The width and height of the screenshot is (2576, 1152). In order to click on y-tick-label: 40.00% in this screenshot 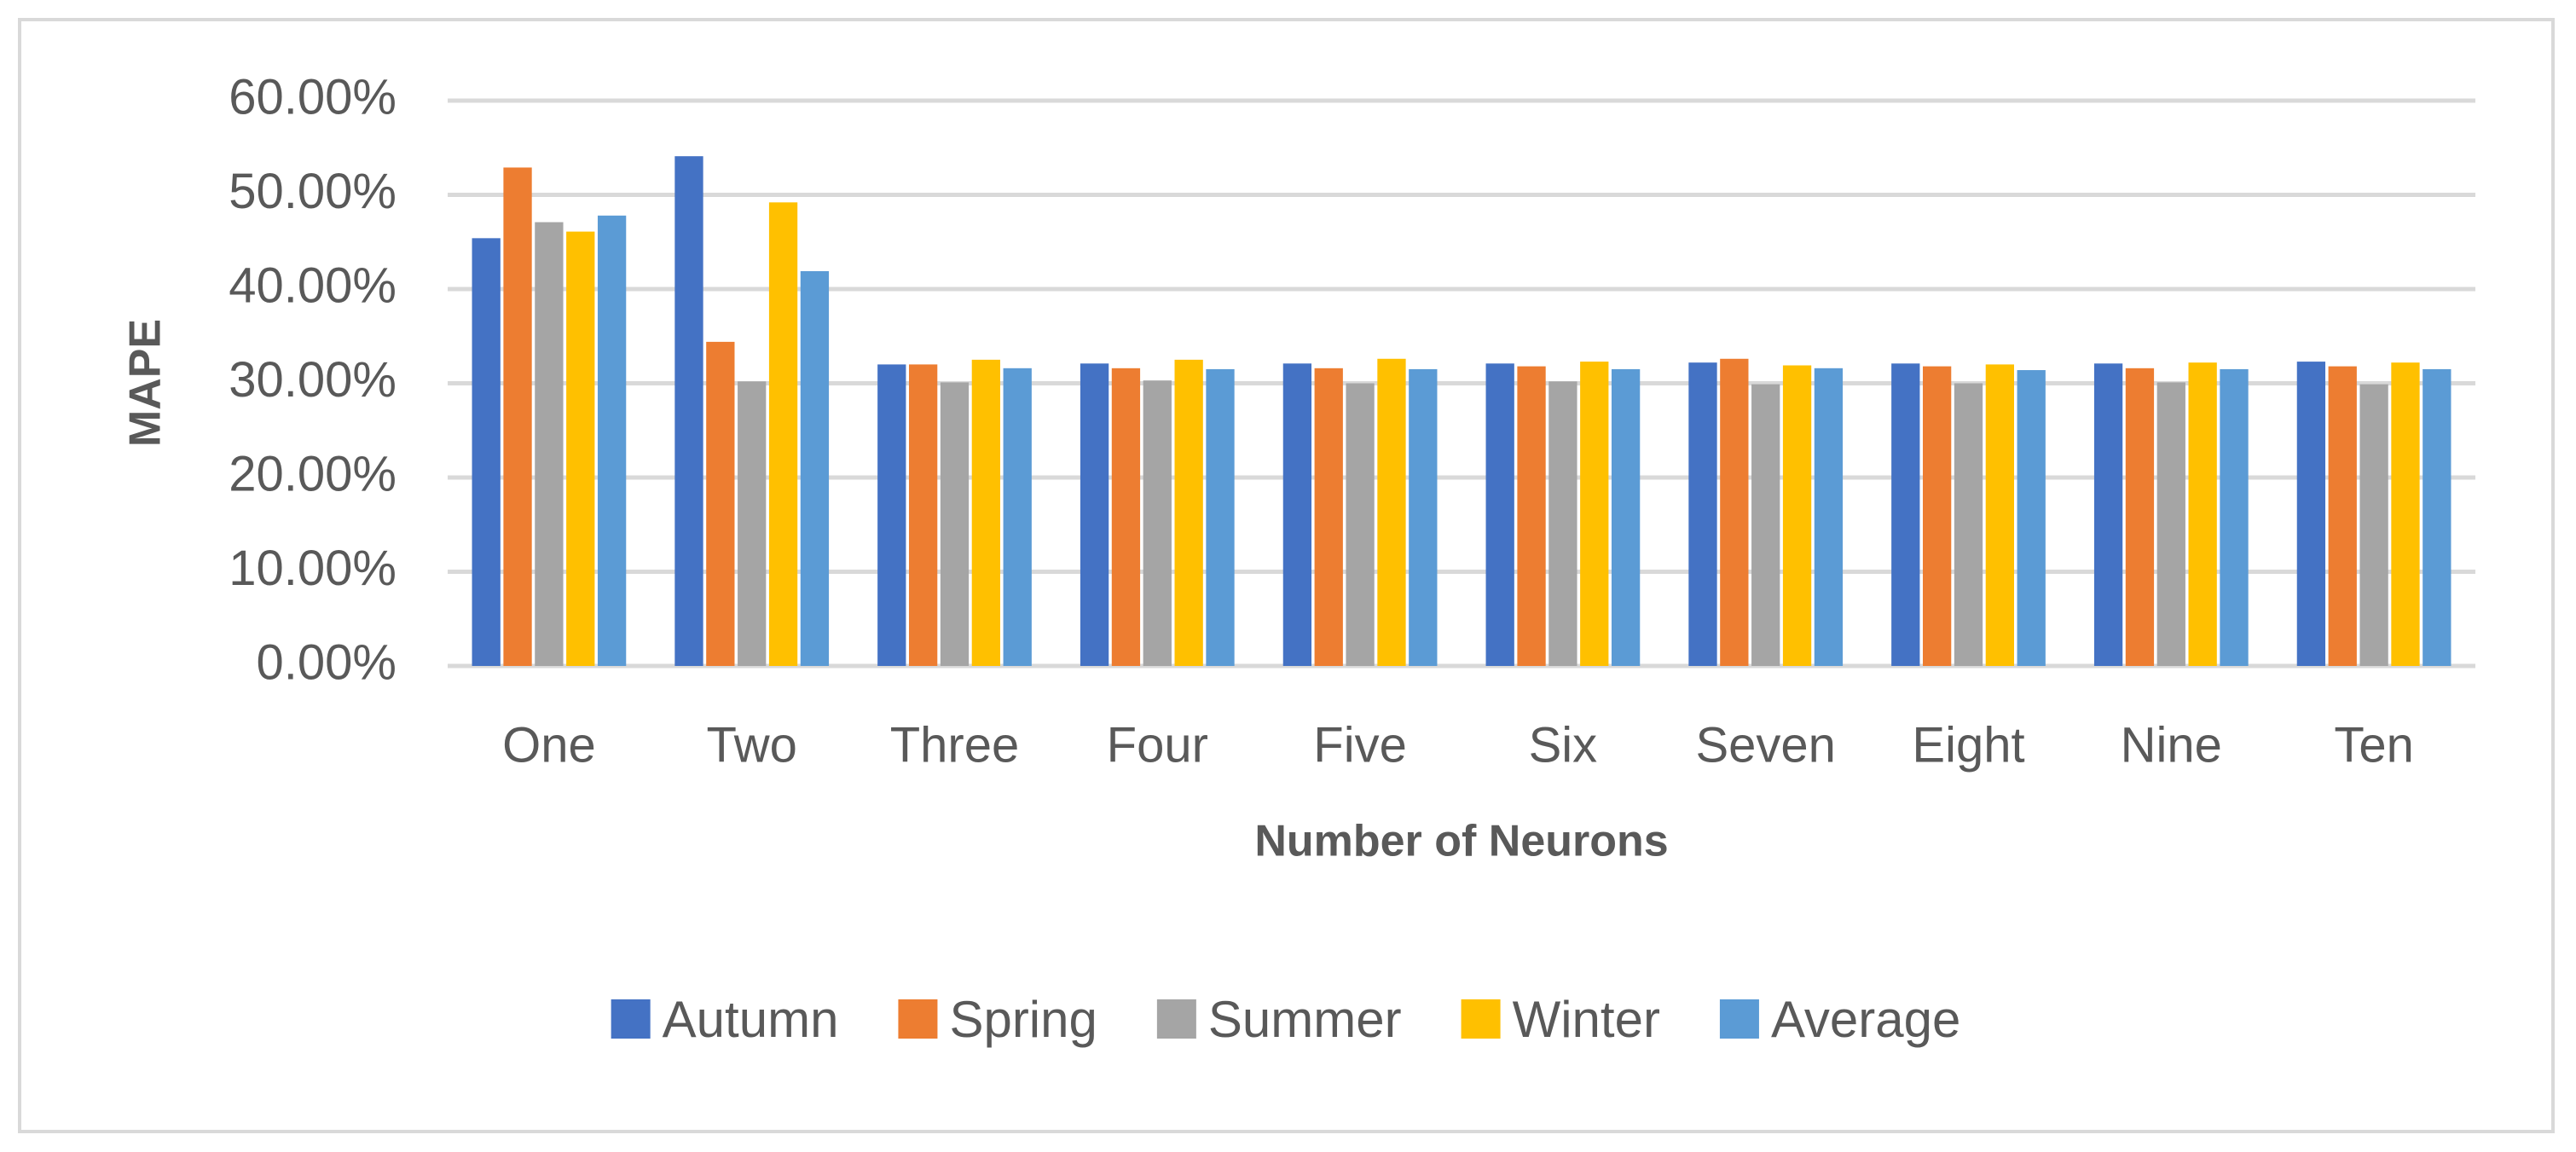, I will do `click(313, 286)`.